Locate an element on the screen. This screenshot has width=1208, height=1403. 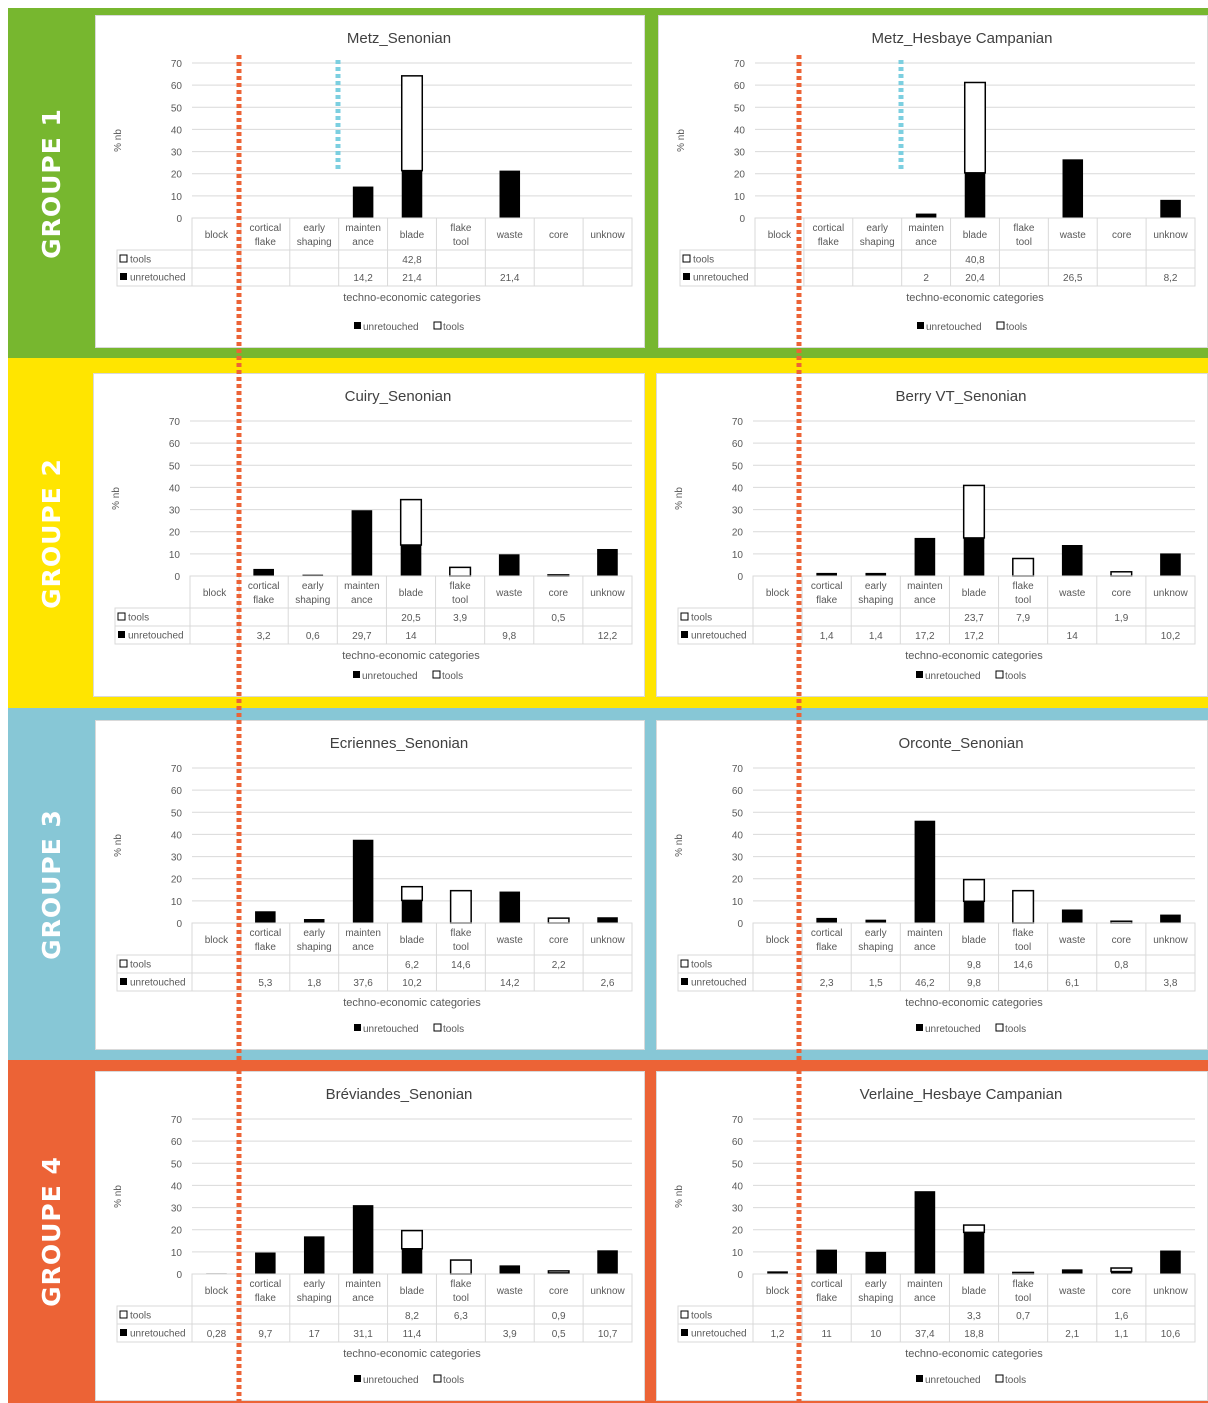
group-label-4: GROUPE 4 is located at coordinates (51, 1231).